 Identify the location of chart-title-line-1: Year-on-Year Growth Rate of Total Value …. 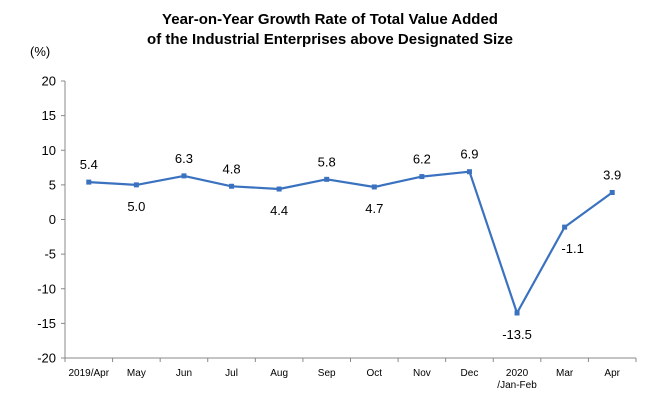
(330, 19).